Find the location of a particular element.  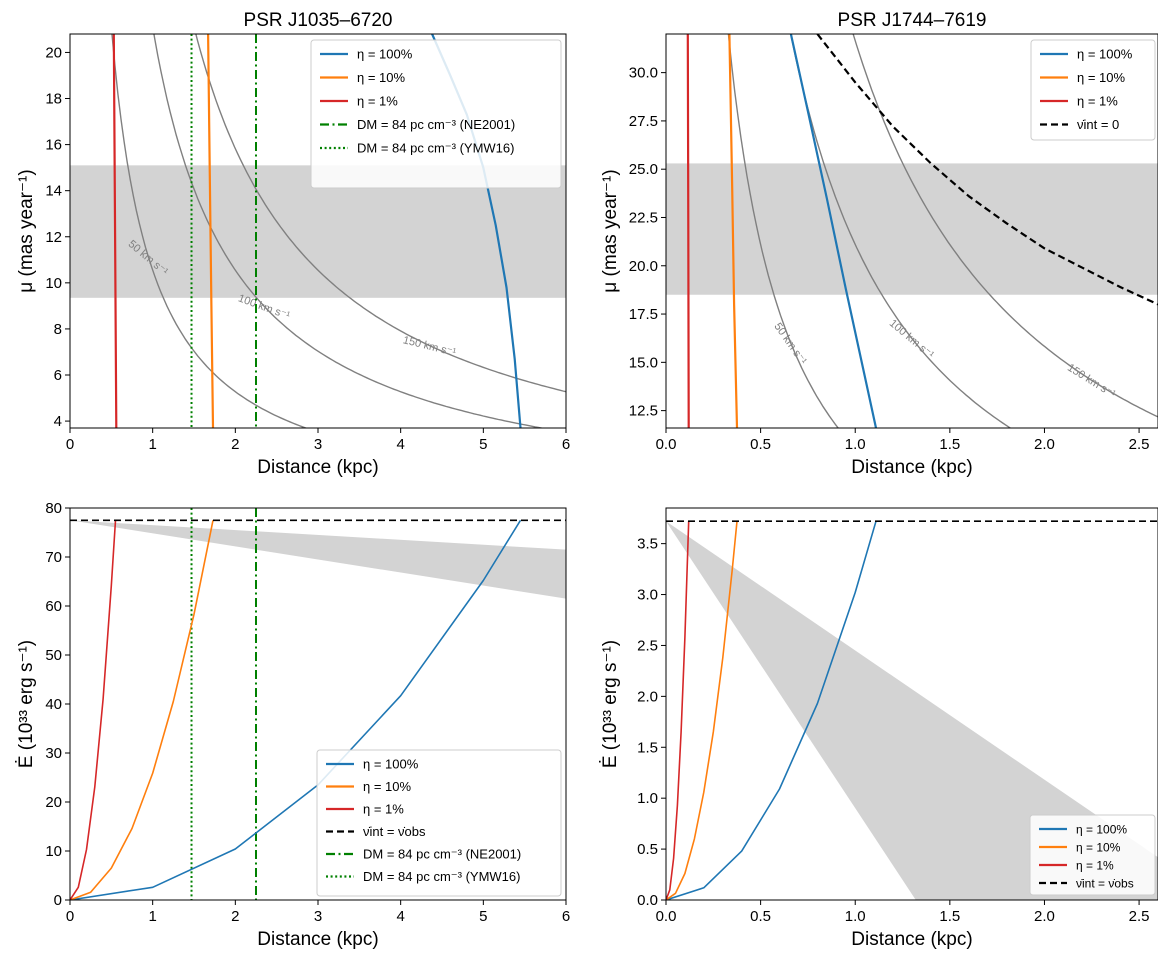

x-tick-label: 2.0 is located at coordinates (1044, 916).